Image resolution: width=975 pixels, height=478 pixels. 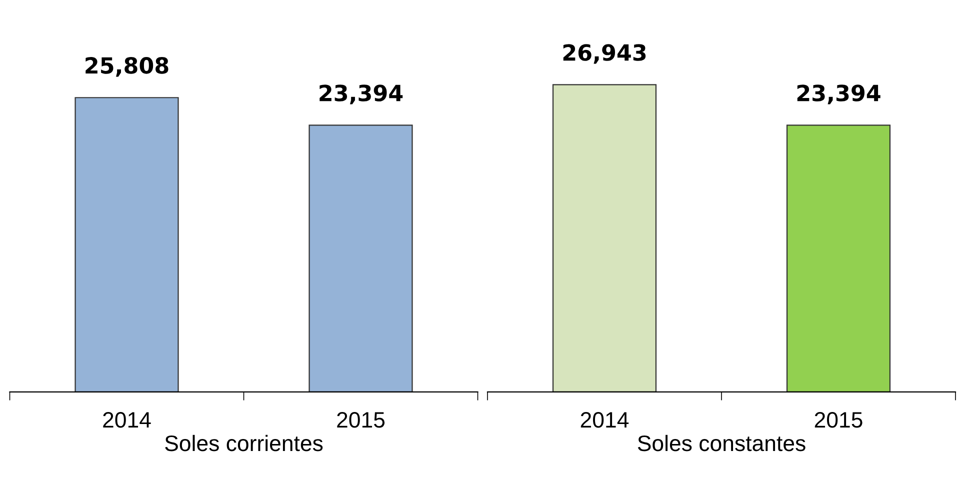 What do you see at coordinates (127, 67) in the screenshot?
I see `data-label: 25,808` at bounding box center [127, 67].